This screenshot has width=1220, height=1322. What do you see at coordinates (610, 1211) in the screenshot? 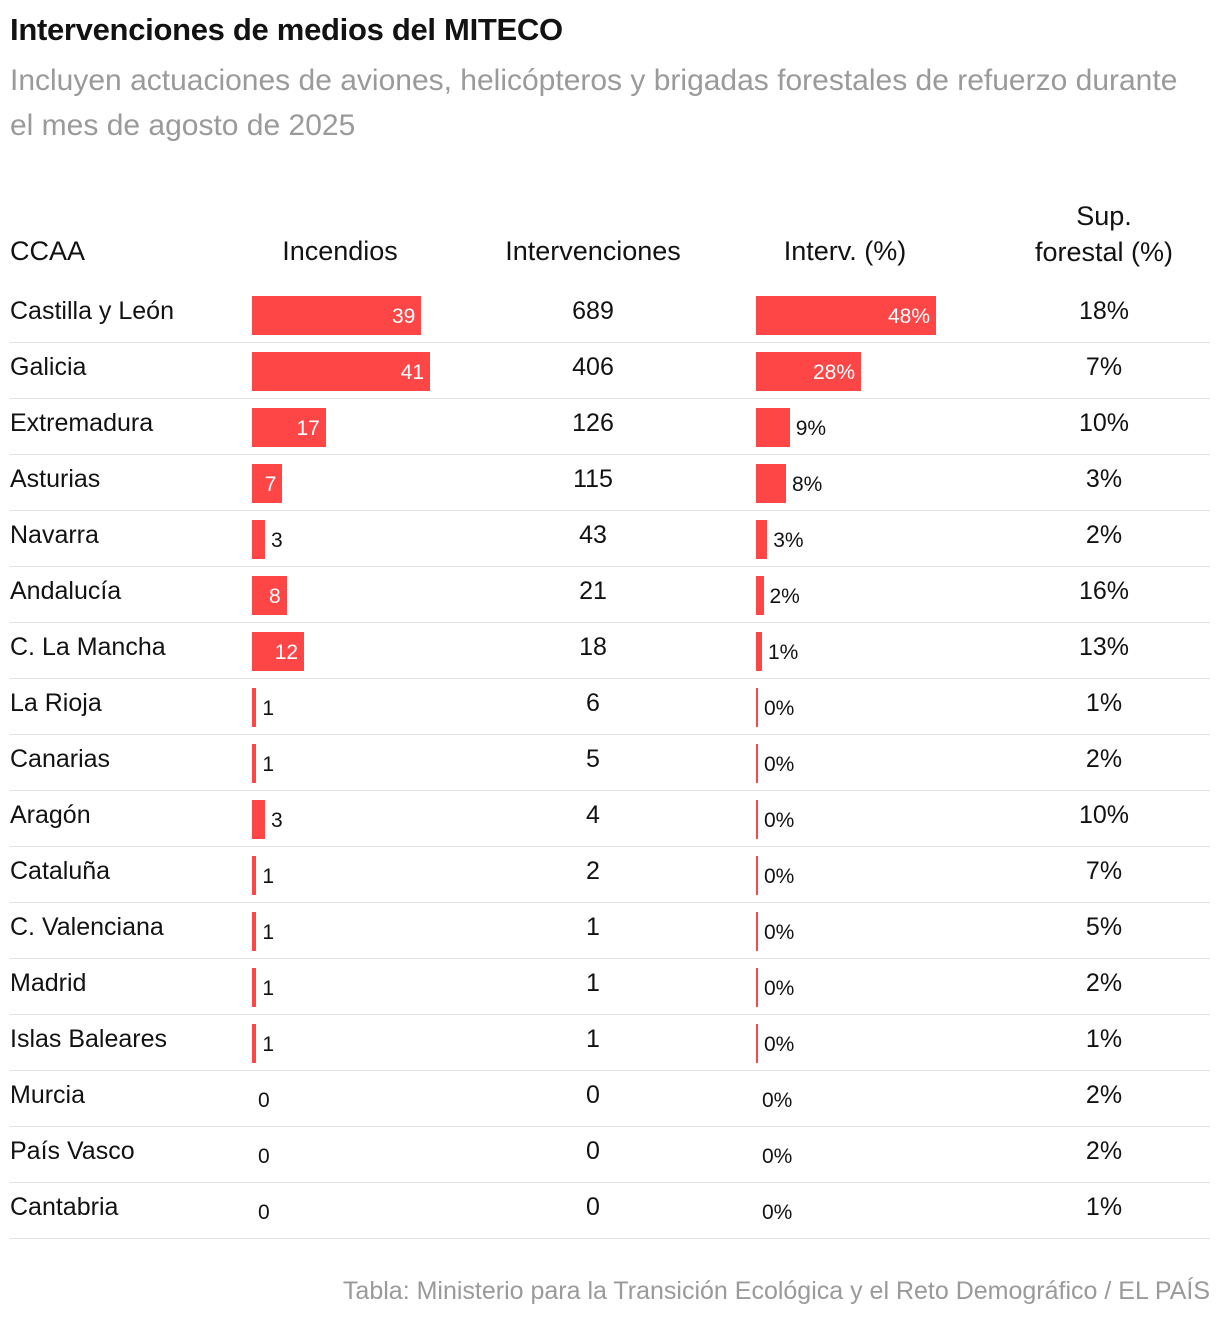
I see `table-row: Cantabria 0 0 0% 1%` at bounding box center [610, 1211].